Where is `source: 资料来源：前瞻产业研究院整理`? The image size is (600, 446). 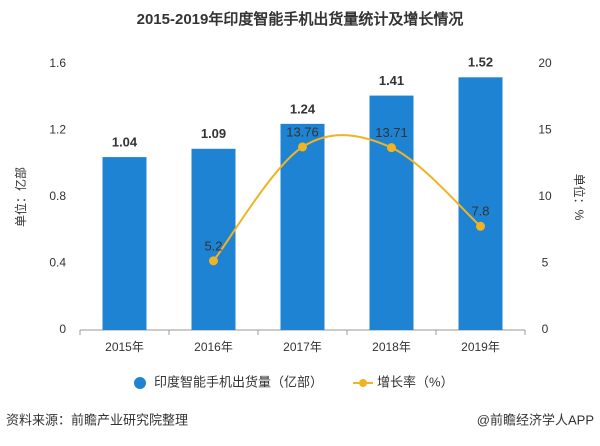
source: 资料来源：前瞻产业研究院整理 is located at coordinates (97, 419).